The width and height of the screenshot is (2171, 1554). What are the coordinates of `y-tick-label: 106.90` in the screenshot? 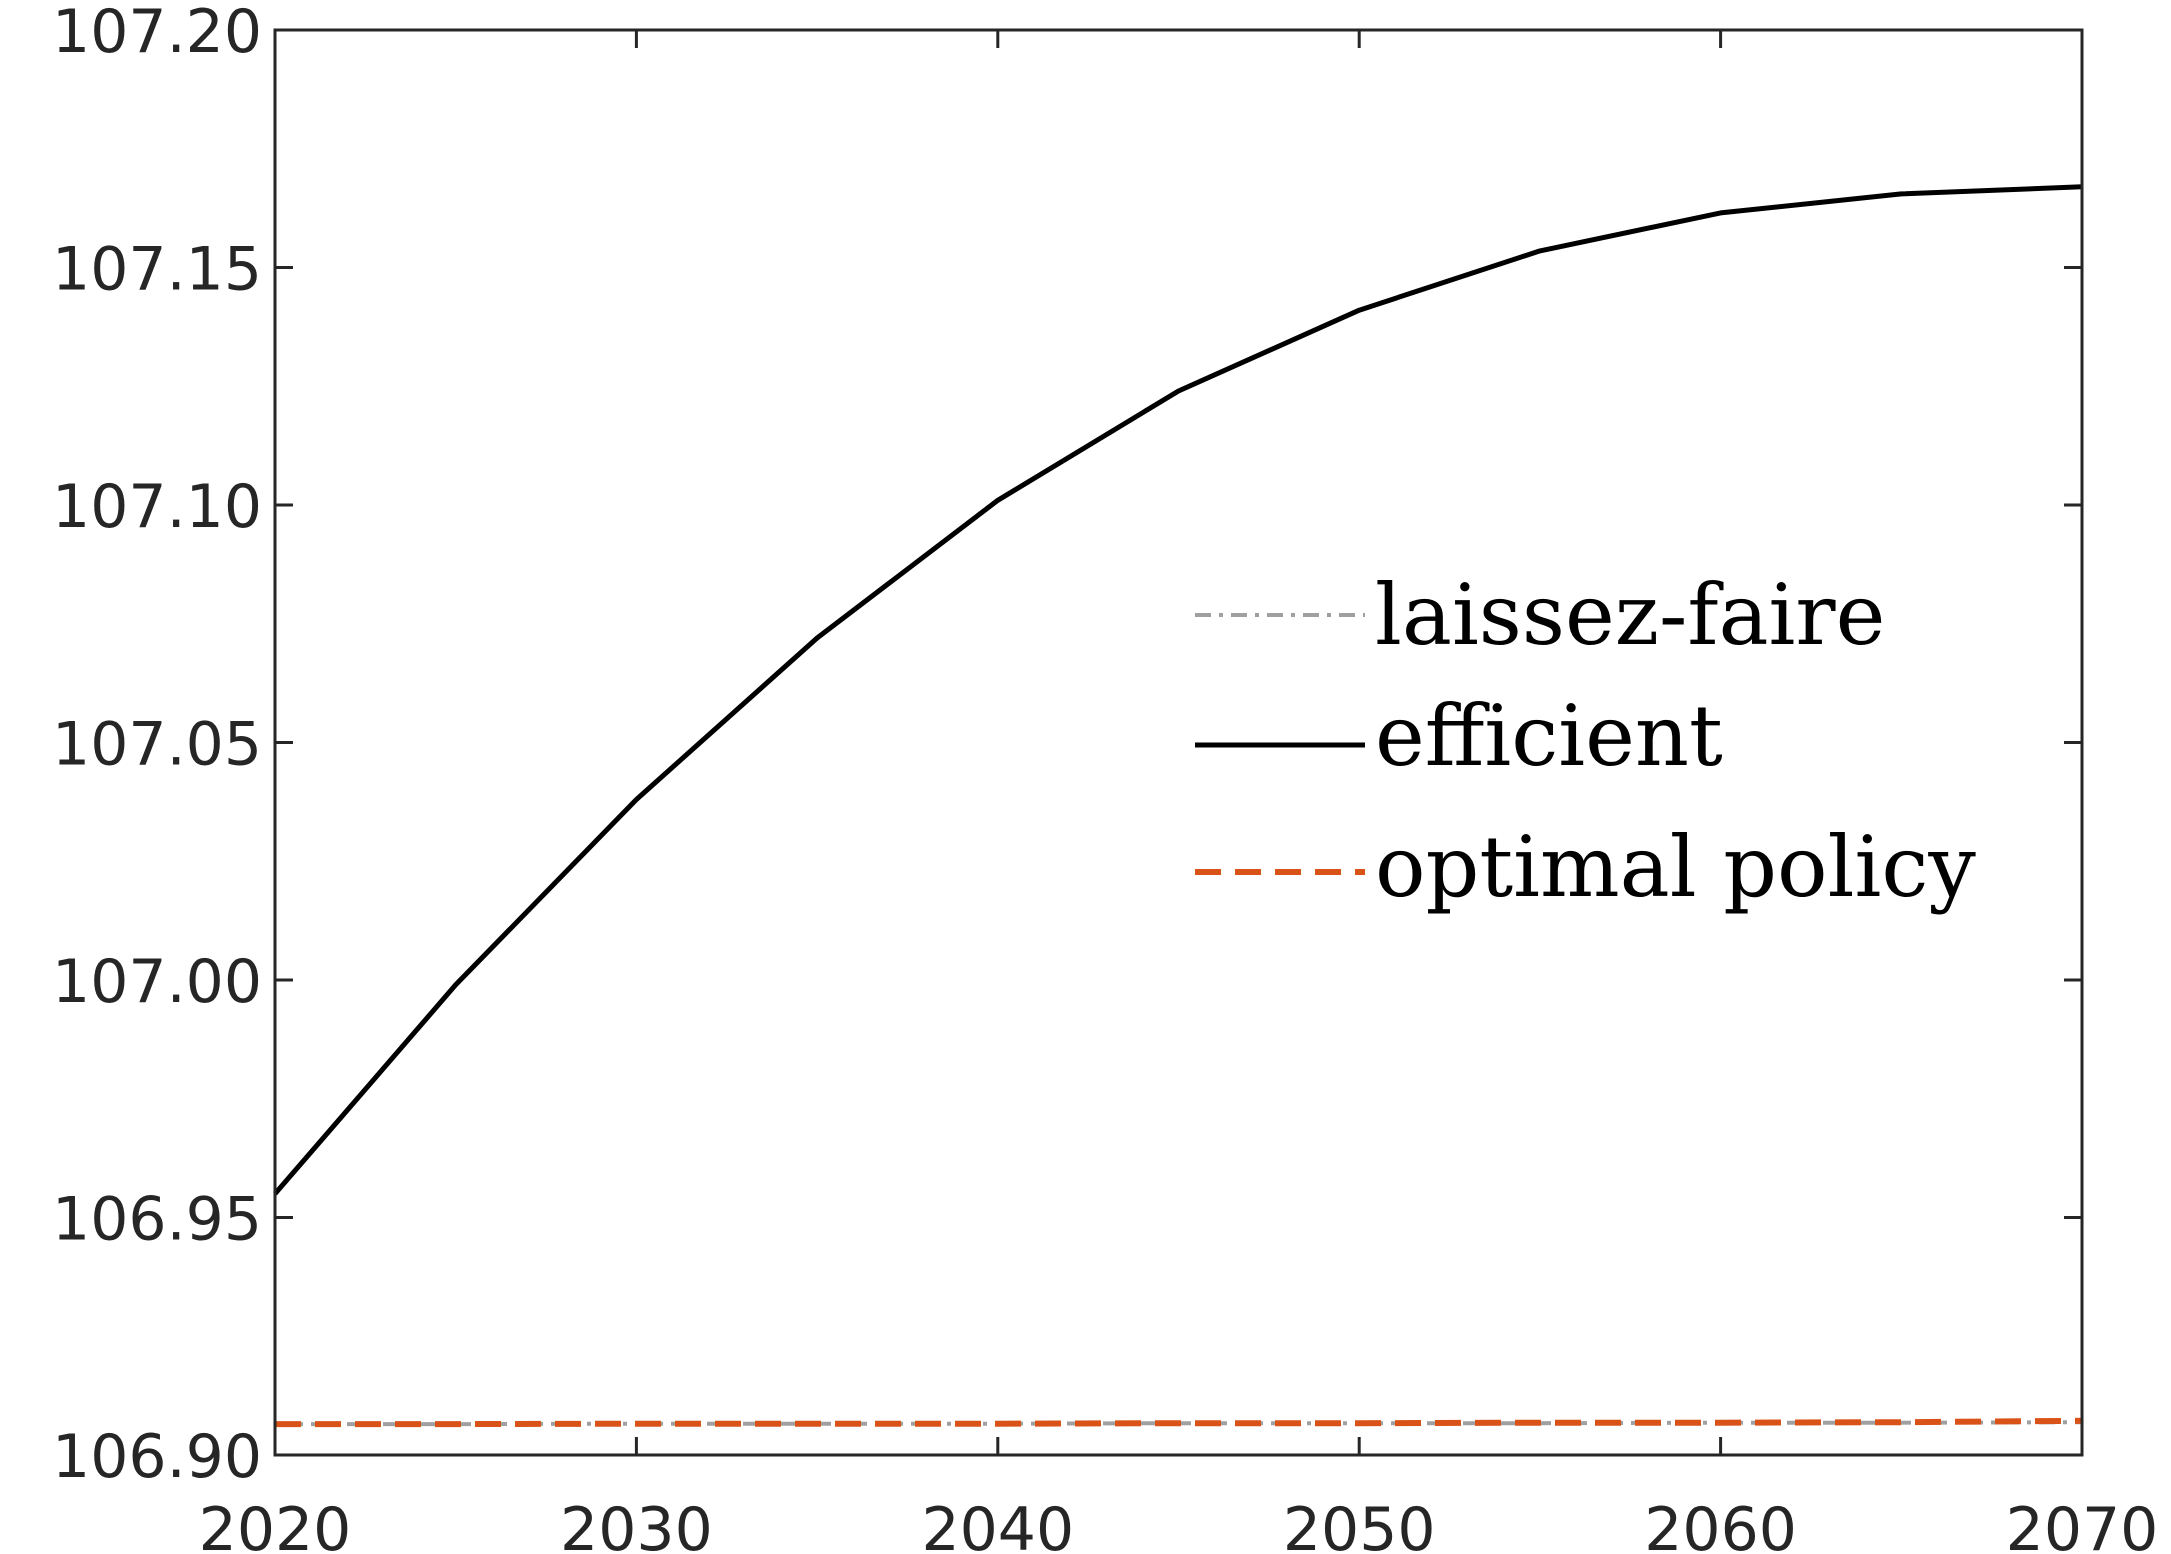 It's located at (157, 1457).